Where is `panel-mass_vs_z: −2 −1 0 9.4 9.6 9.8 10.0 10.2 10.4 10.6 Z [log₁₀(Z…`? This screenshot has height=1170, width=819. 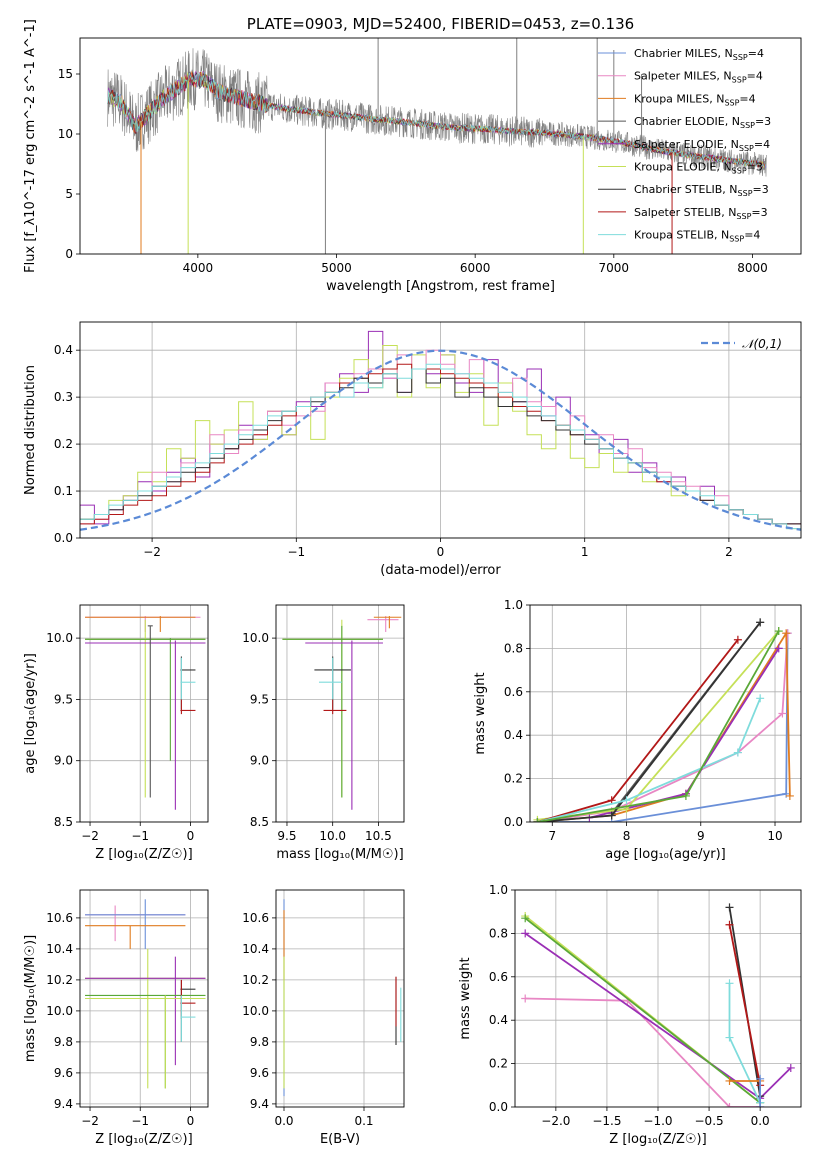
panel-mass_vs_z: −2 −1 0 9.4 9.6 9.8 10.0 10.2 10.4 10.6 Z [log₁₀(Z… is located at coordinates (116, 1018).